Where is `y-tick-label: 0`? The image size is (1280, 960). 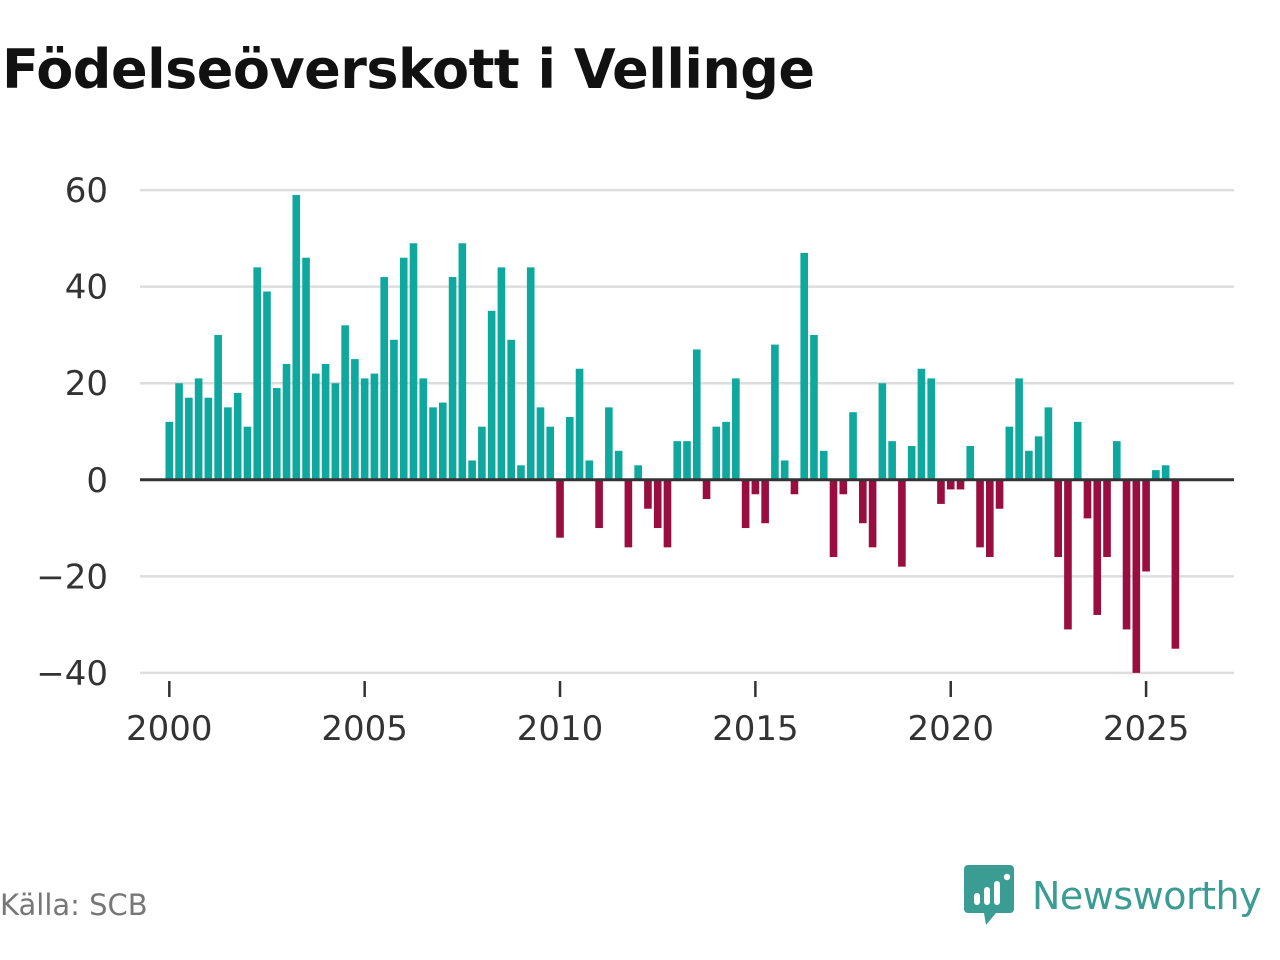
y-tick-label: 0 is located at coordinates (97, 481).